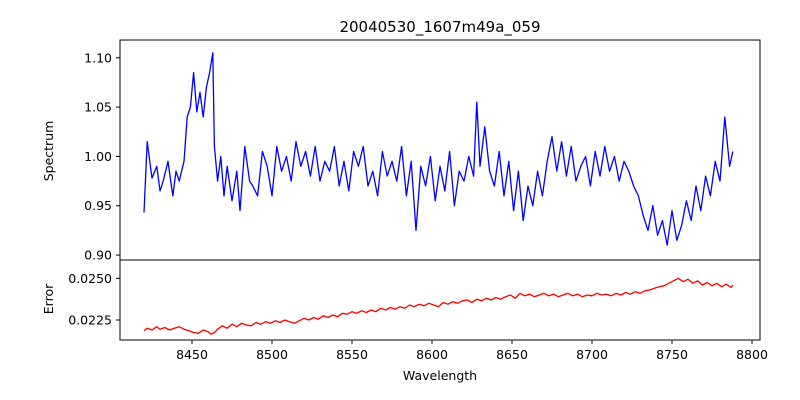 This screenshot has height=400, width=800. What do you see at coordinates (90, 320) in the screenshot?
I see `error-ytick-label: 0.0225` at bounding box center [90, 320].